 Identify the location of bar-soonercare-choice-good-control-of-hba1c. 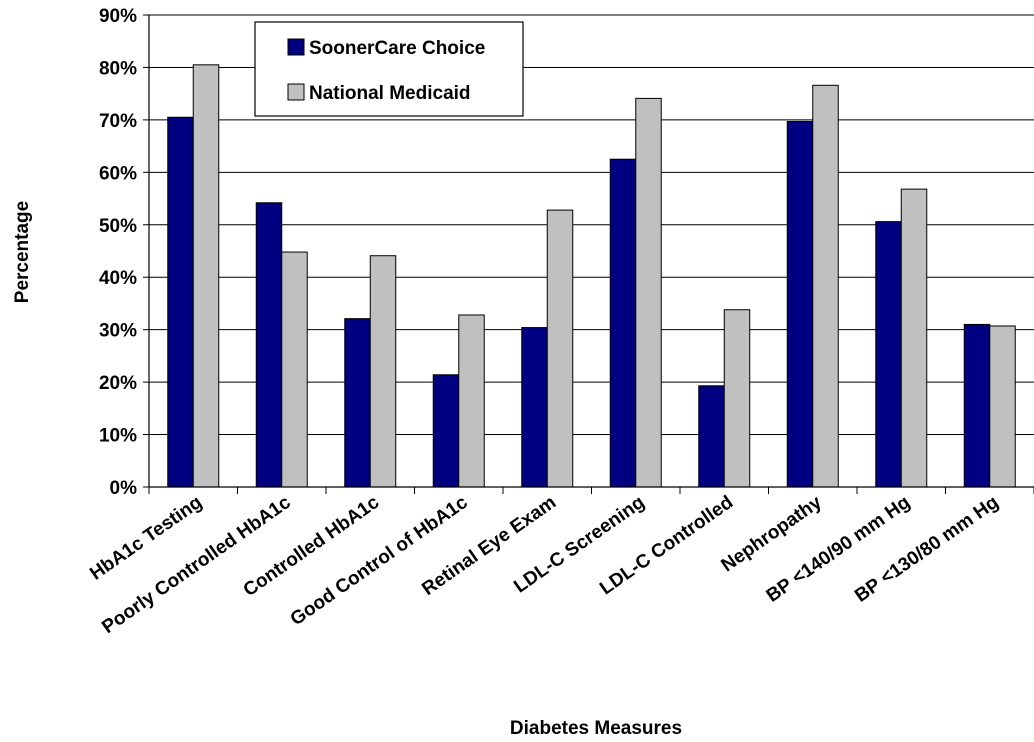
(446, 431).